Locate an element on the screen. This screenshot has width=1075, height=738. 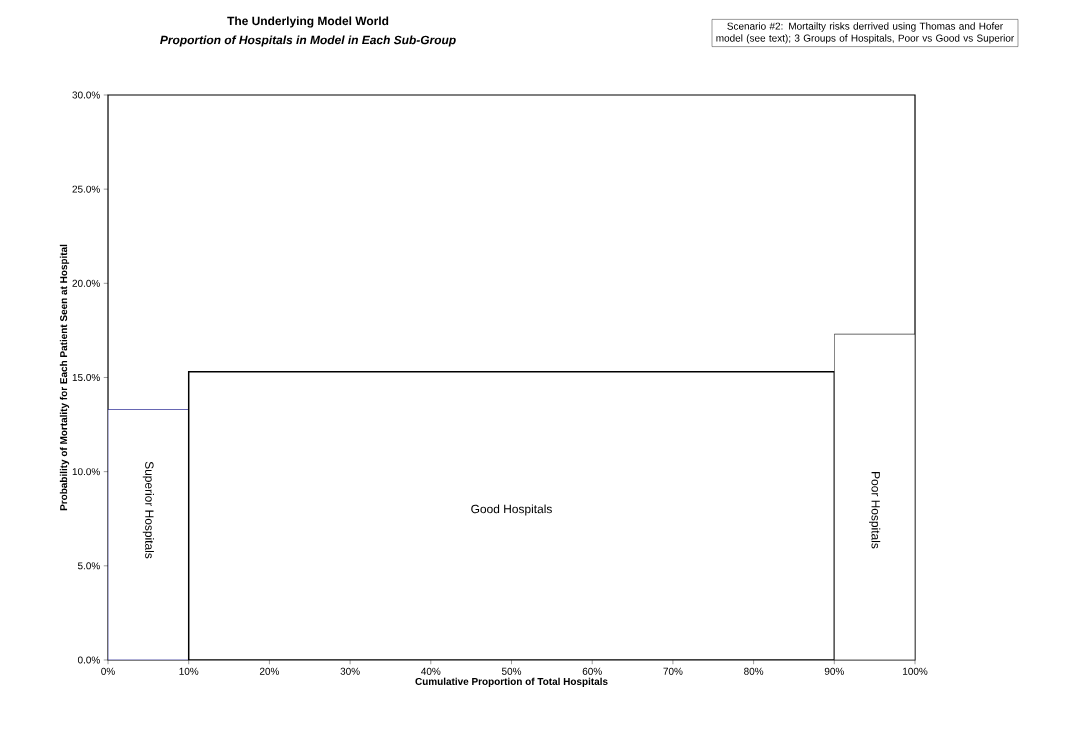
x-tick-label: 30% is located at coordinates (350, 671).